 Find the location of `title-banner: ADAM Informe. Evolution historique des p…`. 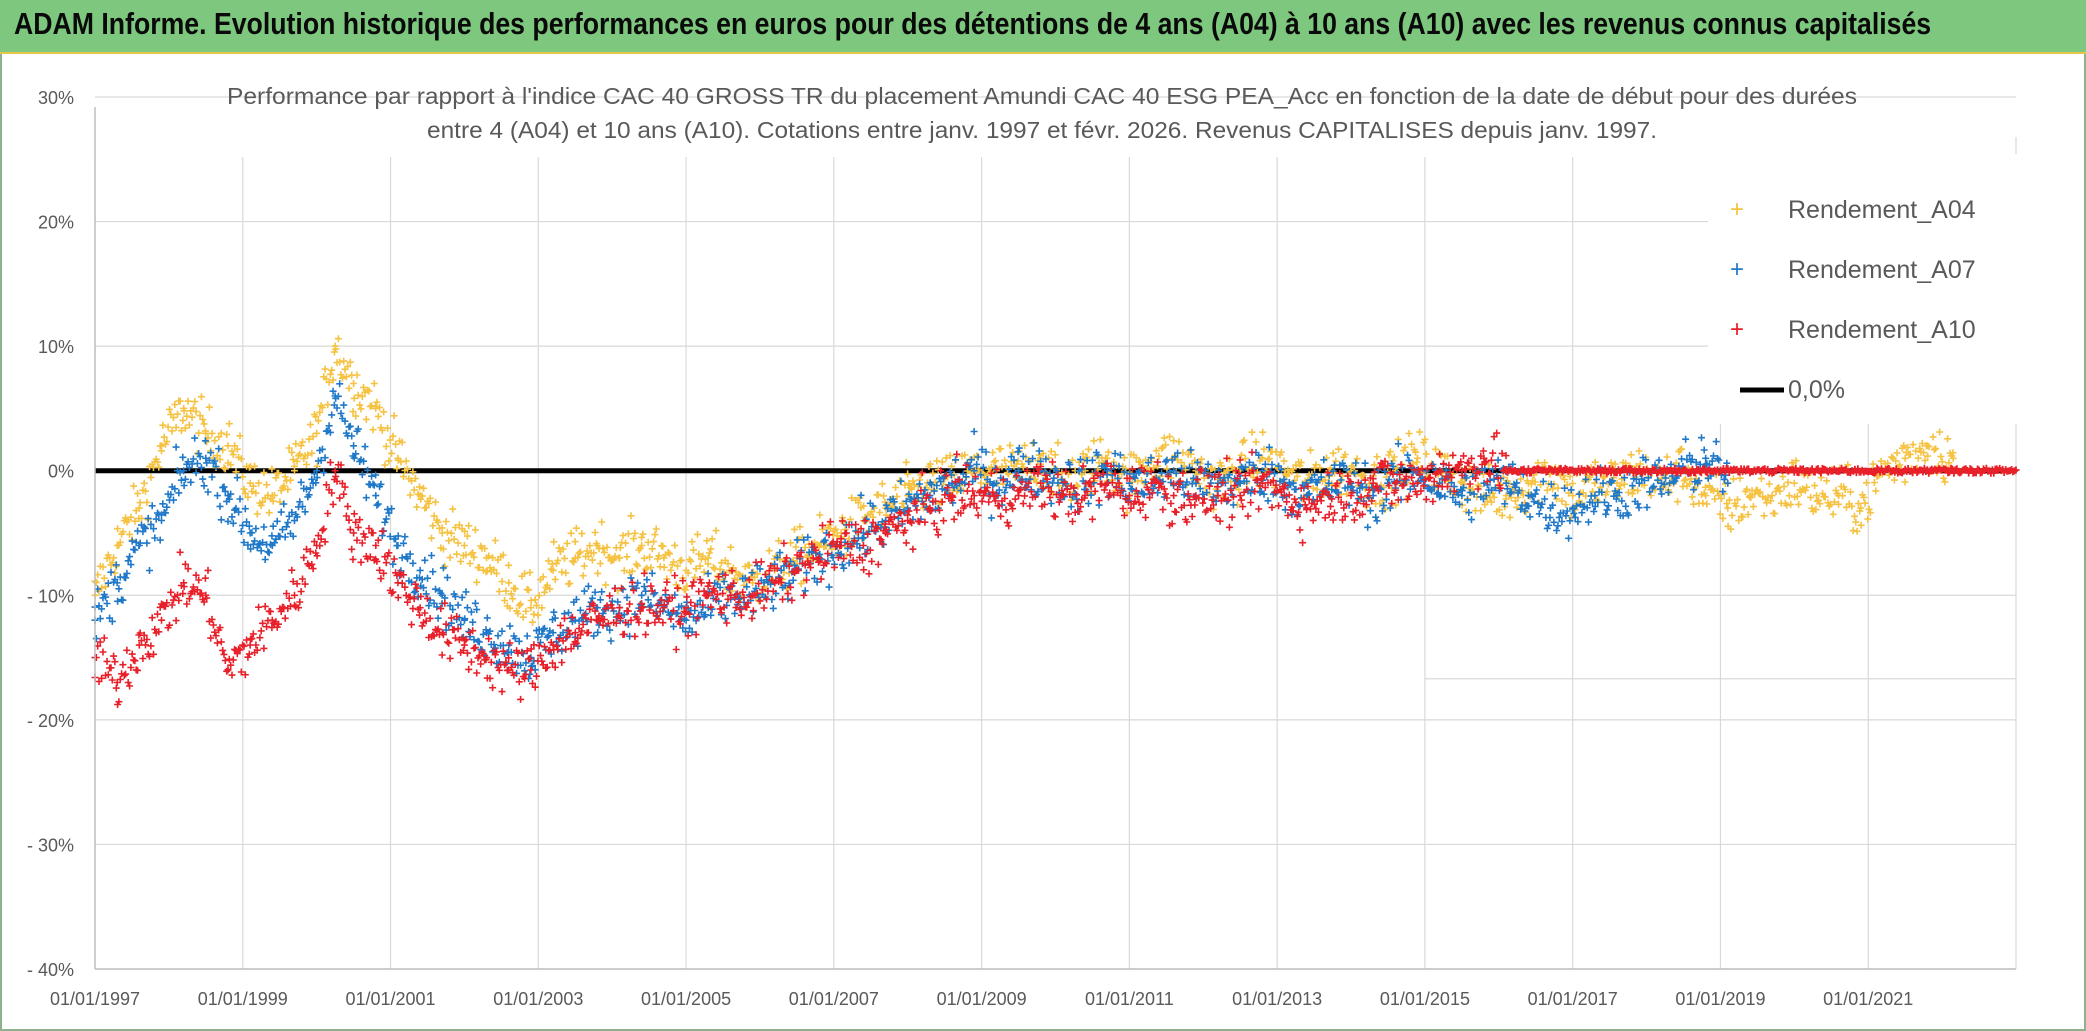

title-banner: ADAM Informe. Evolution historique des p… is located at coordinates (1043, 27).